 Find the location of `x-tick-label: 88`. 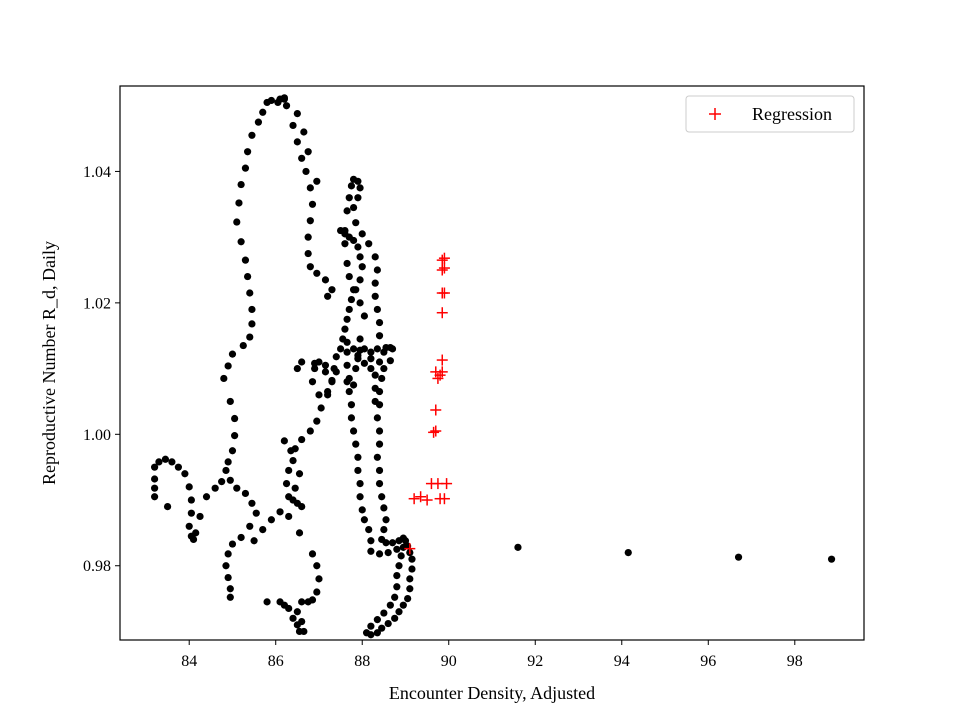

x-tick-label: 88 is located at coordinates (362, 661).